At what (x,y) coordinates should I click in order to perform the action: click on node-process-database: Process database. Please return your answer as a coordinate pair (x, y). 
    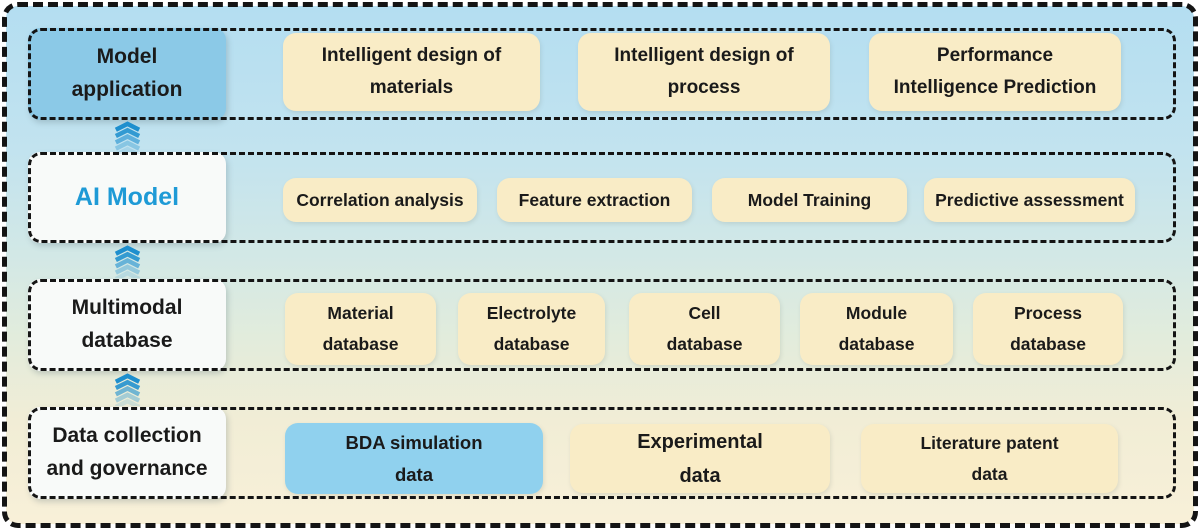
    Looking at the image, I should click on (1048, 329).